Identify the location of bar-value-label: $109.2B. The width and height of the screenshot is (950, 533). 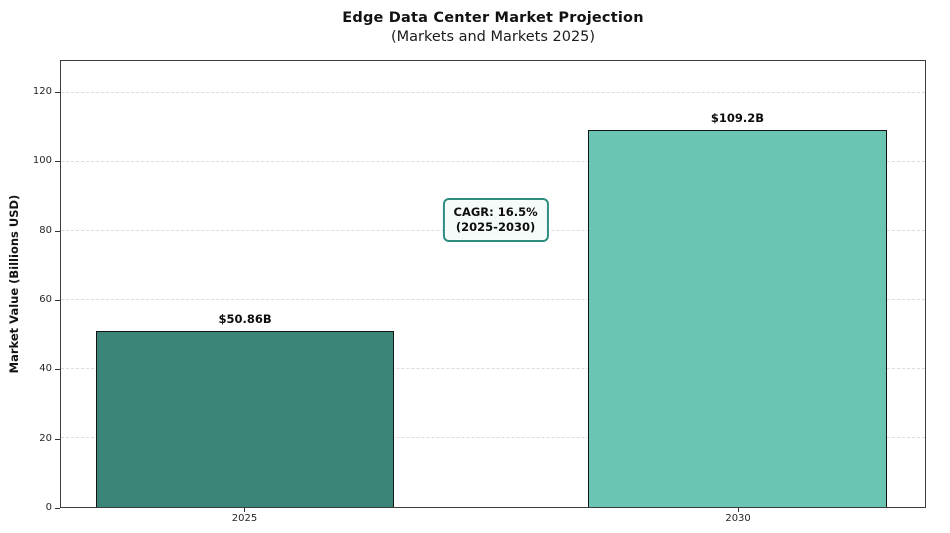
(737, 118).